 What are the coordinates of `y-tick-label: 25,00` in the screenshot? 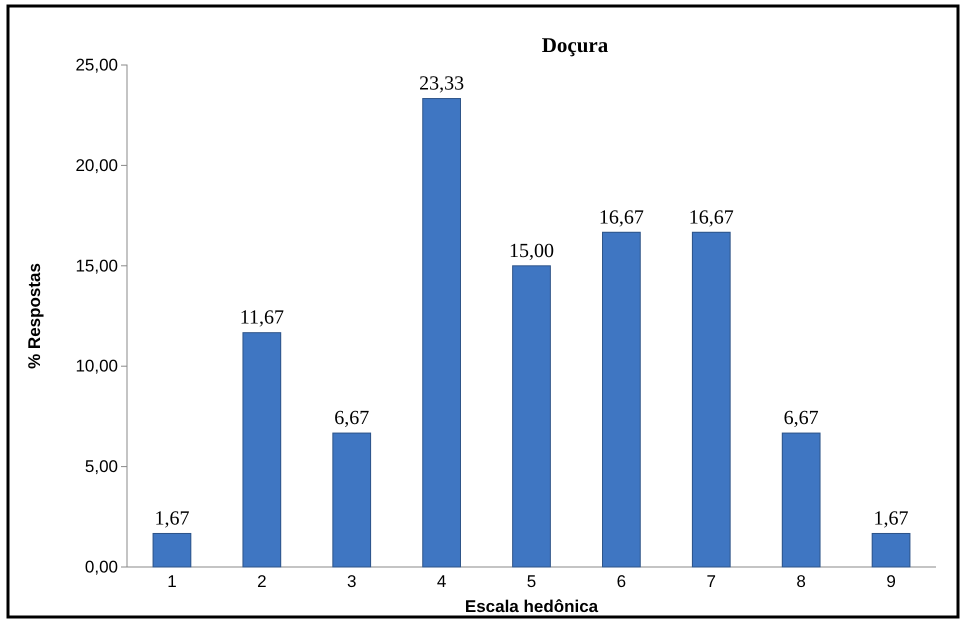 It's located at (96, 64).